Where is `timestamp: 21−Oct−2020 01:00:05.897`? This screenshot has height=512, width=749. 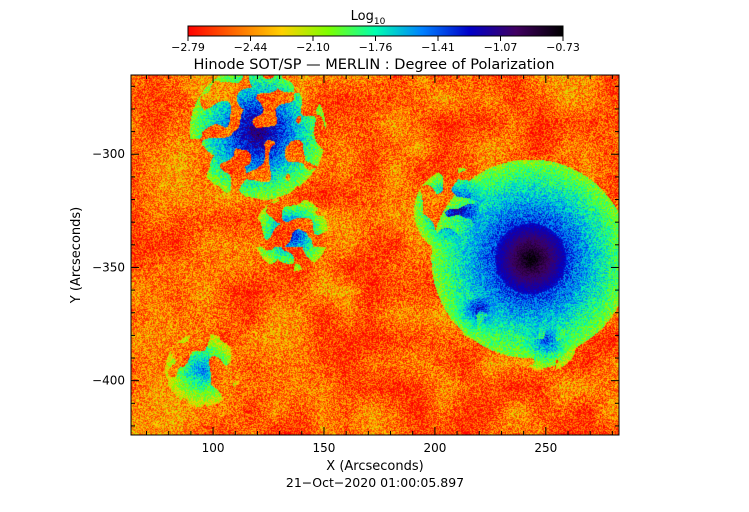
timestamp: 21−Oct−2020 01:00:05.897 is located at coordinates (375, 482).